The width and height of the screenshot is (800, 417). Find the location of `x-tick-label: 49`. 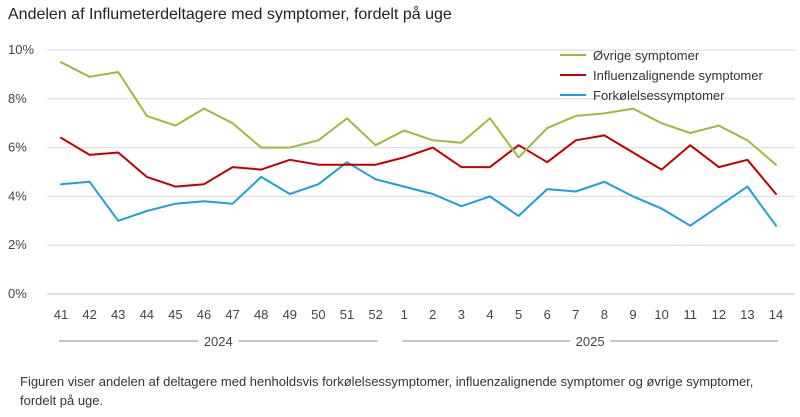

x-tick-label: 49 is located at coordinates (290, 314).